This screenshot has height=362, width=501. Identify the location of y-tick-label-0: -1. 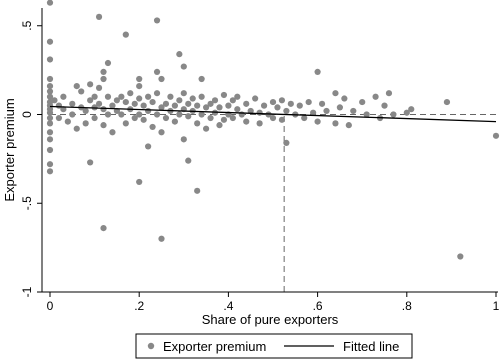
(27, 291).